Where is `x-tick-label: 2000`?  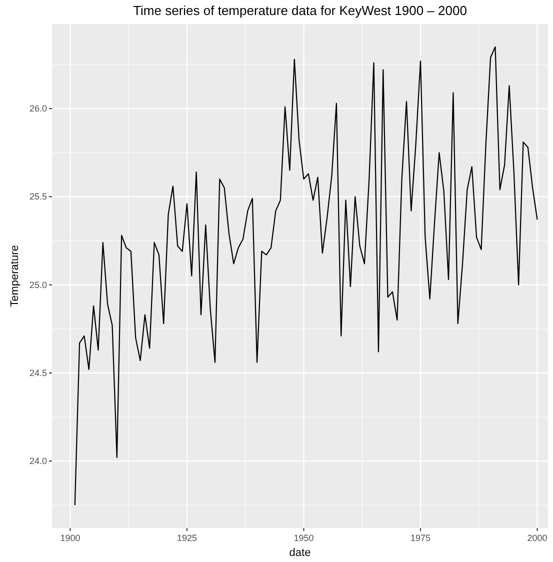 x-tick-label: 2000 is located at coordinates (537, 538).